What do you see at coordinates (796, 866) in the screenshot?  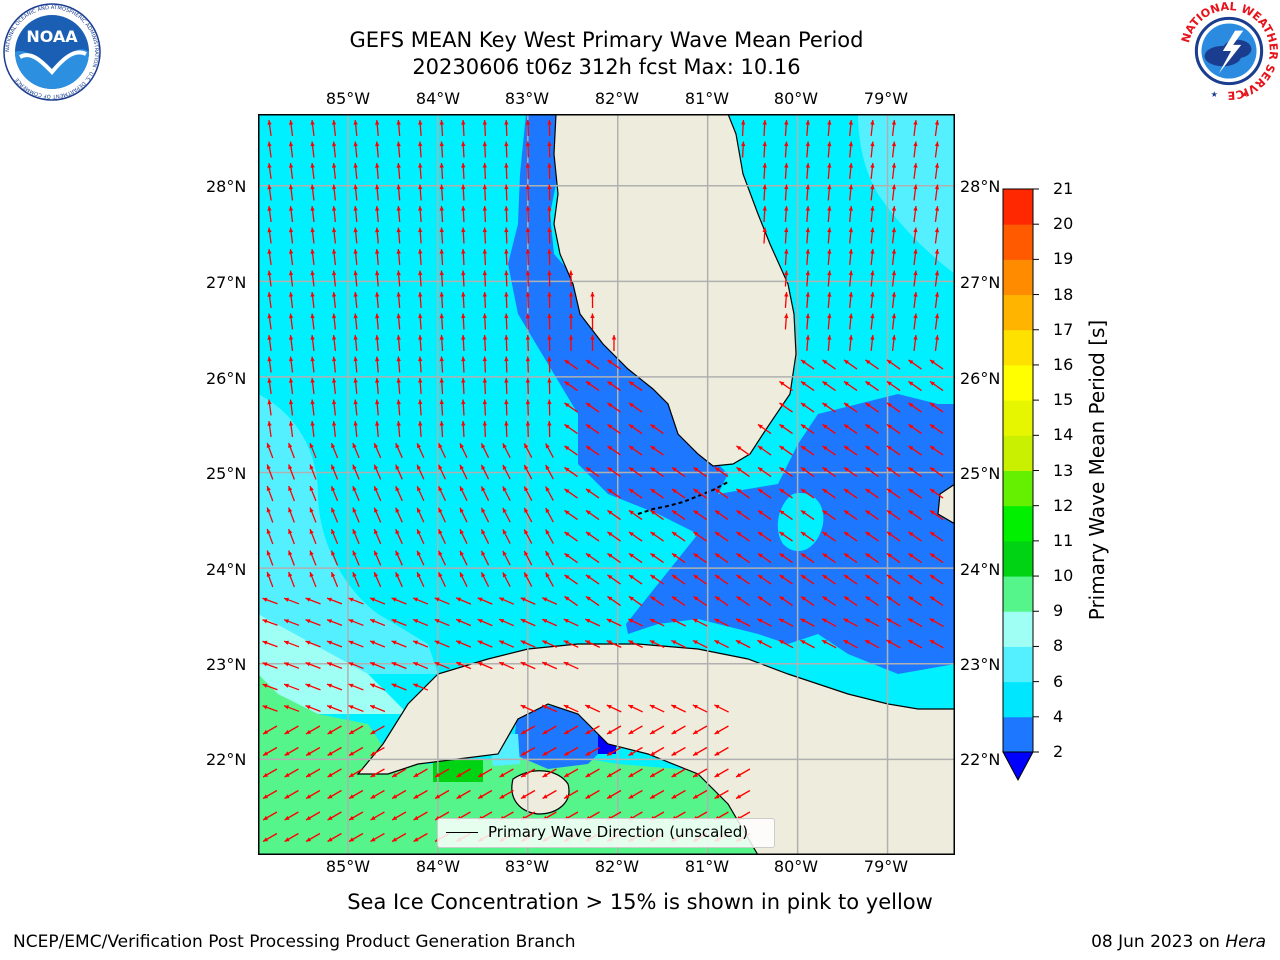 I see `lon-label-bottom: 80°W` at bounding box center [796, 866].